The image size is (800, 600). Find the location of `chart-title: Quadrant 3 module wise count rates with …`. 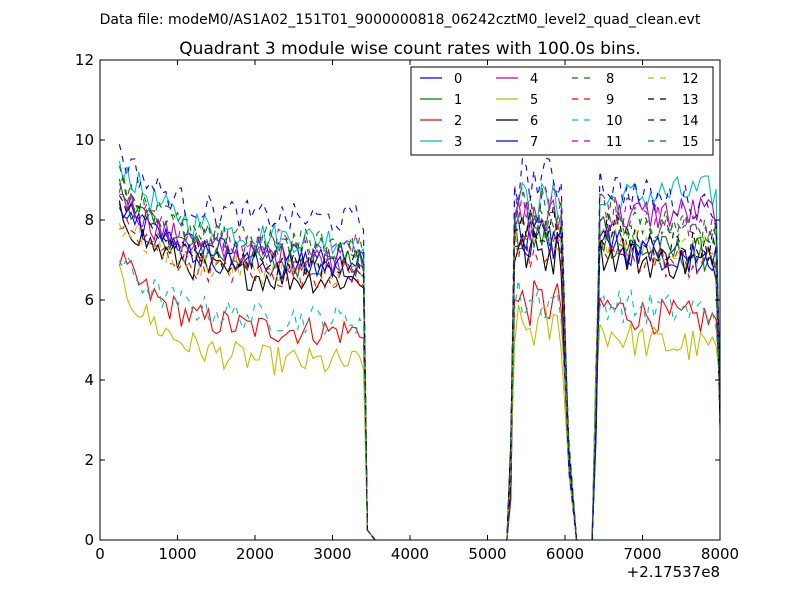

chart-title: Quadrant 3 module wise count rates with … is located at coordinates (409, 49).